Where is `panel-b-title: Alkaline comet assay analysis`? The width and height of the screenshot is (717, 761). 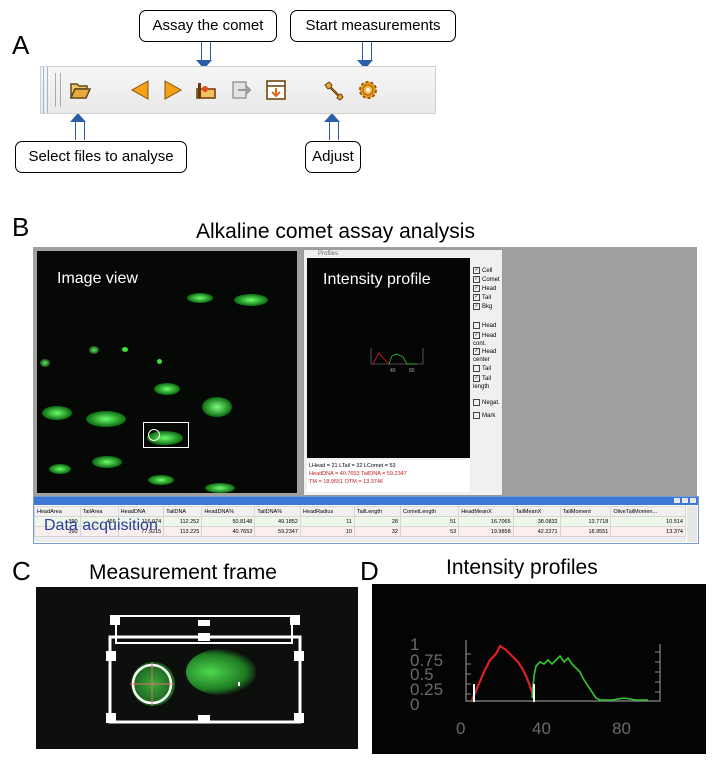
panel-b-title: Alkaline comet assay analysis is located at coordinates (335, 231).